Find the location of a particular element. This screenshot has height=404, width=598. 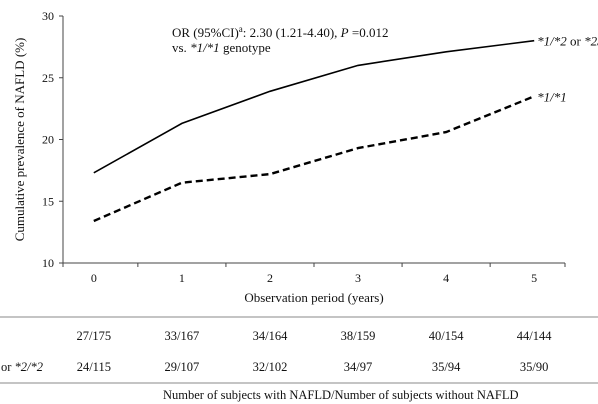

table-cell: 32/102 is located at coordinates (270, 367).